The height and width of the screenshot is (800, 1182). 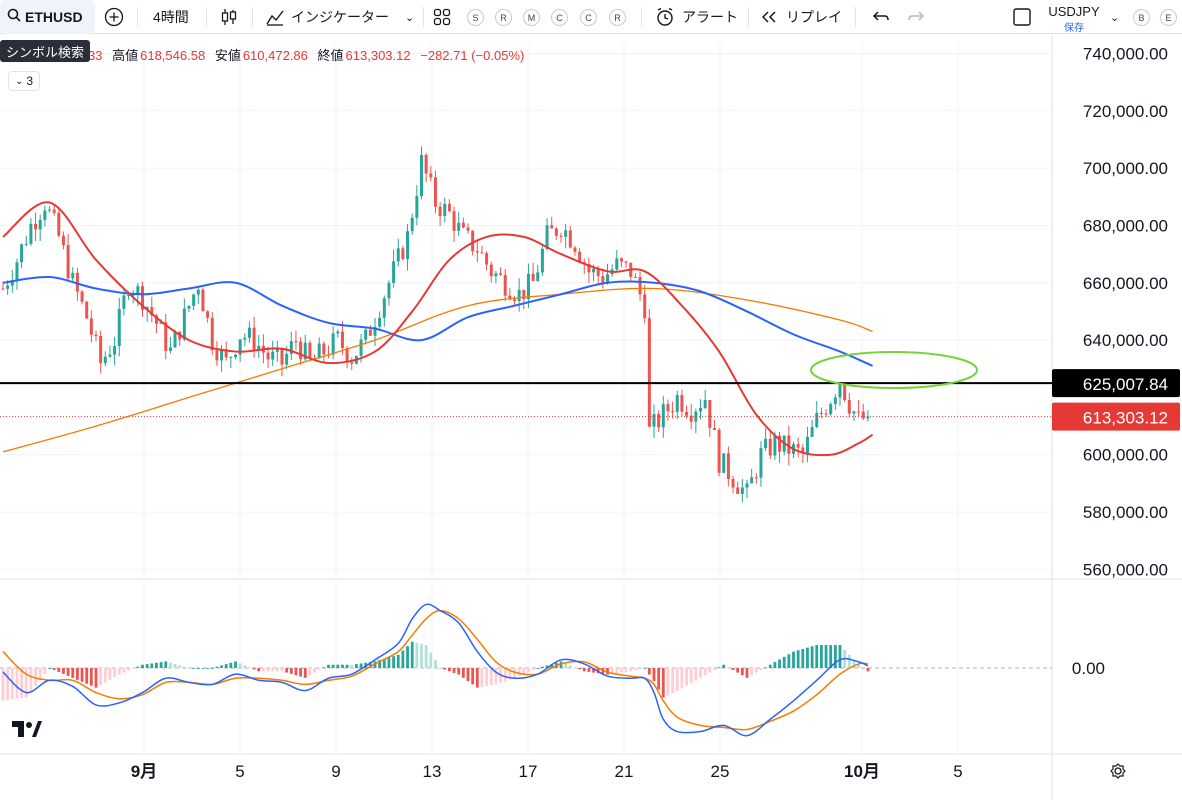 I want to click on legend-low-value: 610,472.86, so click(x=275, y=55).